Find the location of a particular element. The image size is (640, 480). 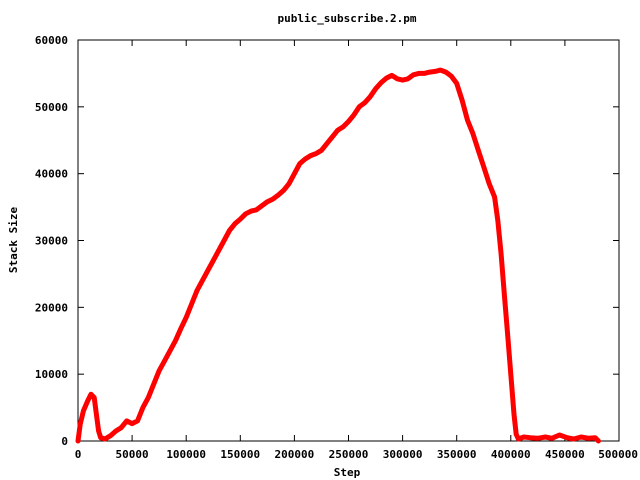

x-tick-label: 50000 is located at coordinates (132, 454).